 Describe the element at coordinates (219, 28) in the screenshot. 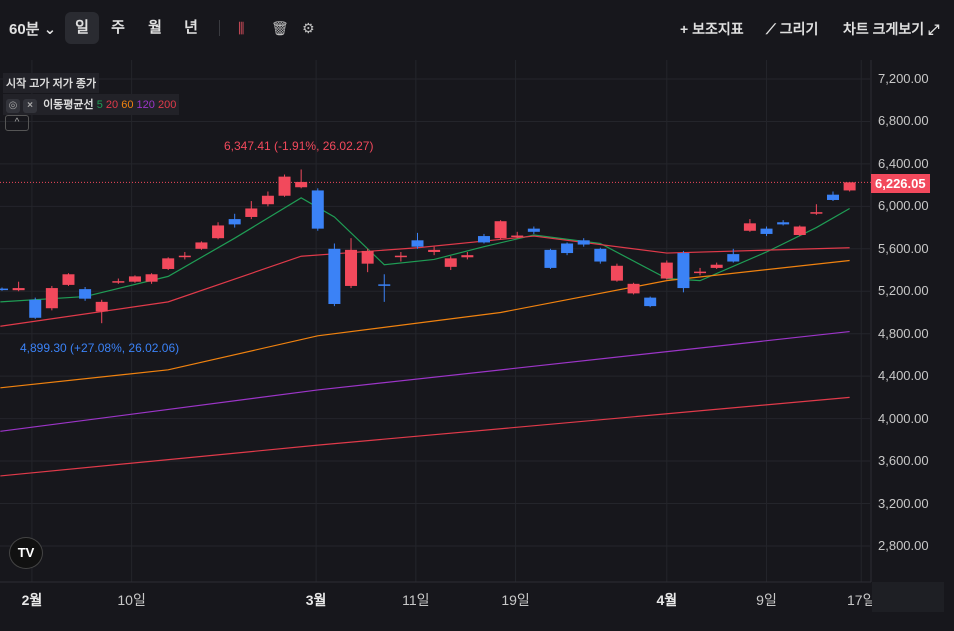

I see `divider` at that location.